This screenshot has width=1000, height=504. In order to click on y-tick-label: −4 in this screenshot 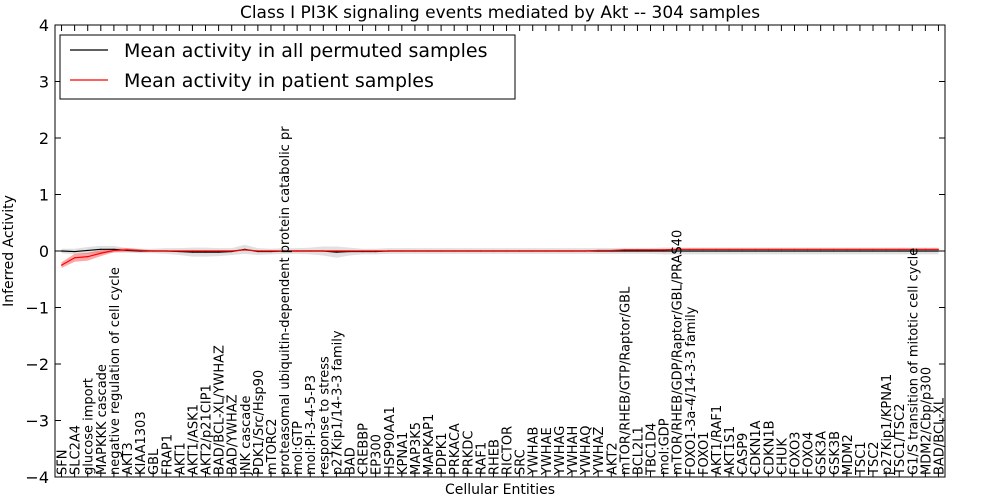, I will do `click(37, 477)`.